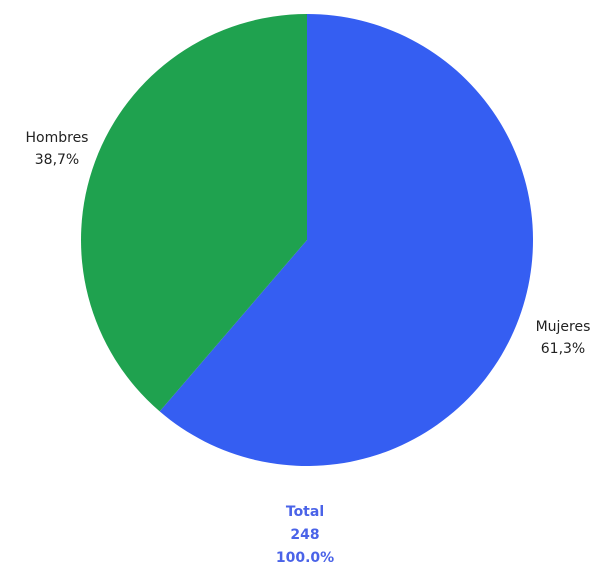  I want to click on total-count: 248, so click(304, 535).